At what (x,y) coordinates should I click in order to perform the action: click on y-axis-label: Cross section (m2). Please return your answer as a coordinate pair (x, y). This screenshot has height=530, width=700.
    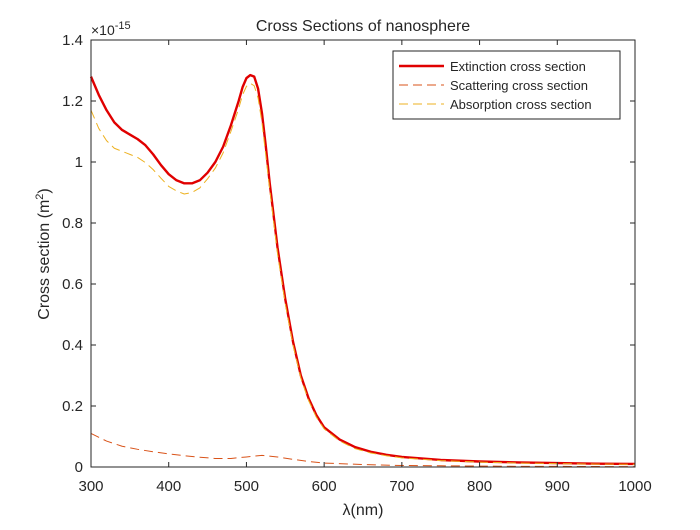
    Looking at the image, I should click on (43, 253).